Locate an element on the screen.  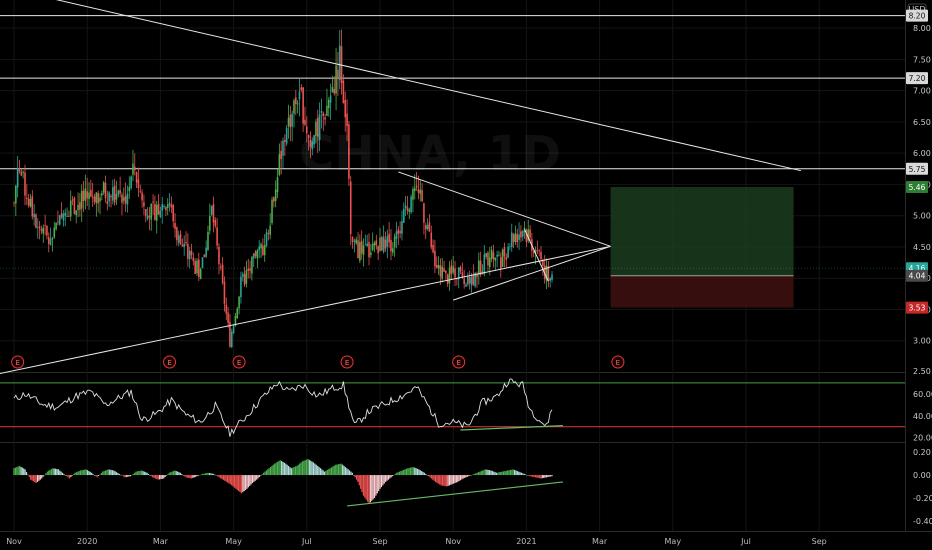
rsi-tick-label: 40.00 is located at coordinates (922, 416).